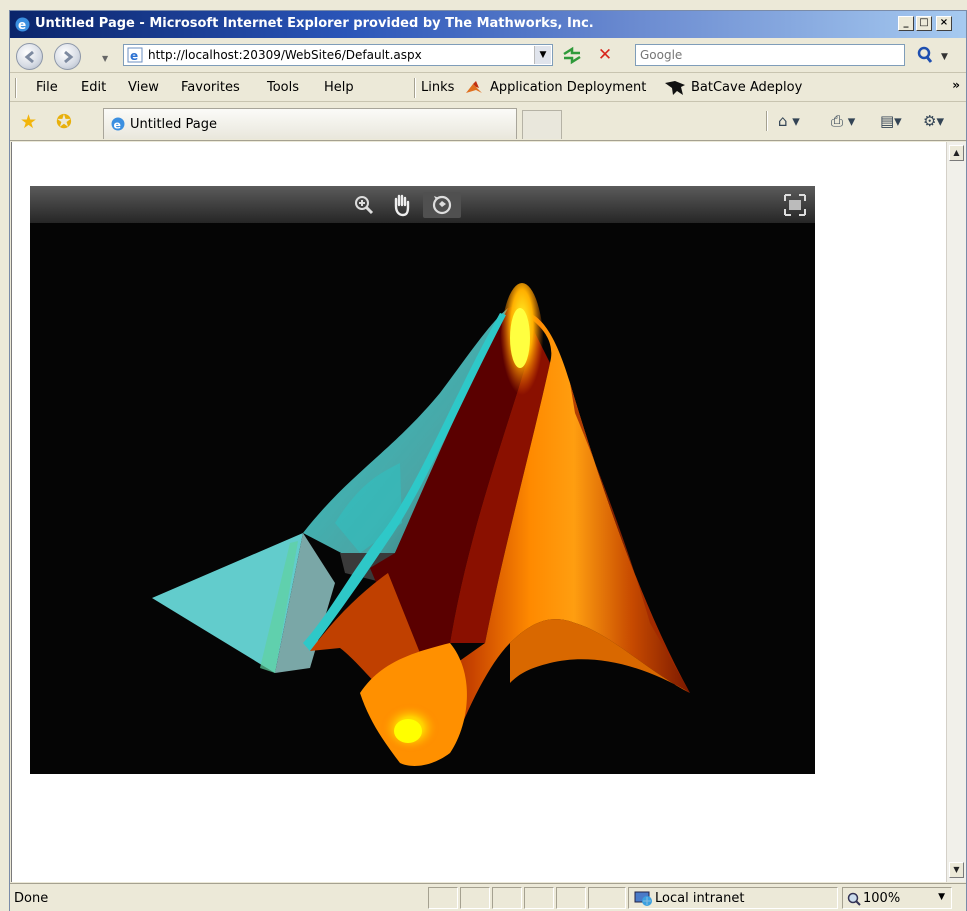  Describe the element at coordinates (364, 205) in the screenshot. I see `zoom-in-icon` at that location.